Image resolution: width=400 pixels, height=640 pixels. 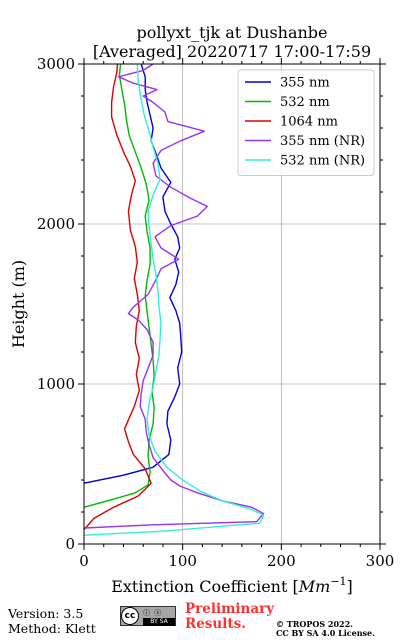 I want to click on footer-version-info: Version: 3.5 Method: Klett, so click(x=52, y=621).